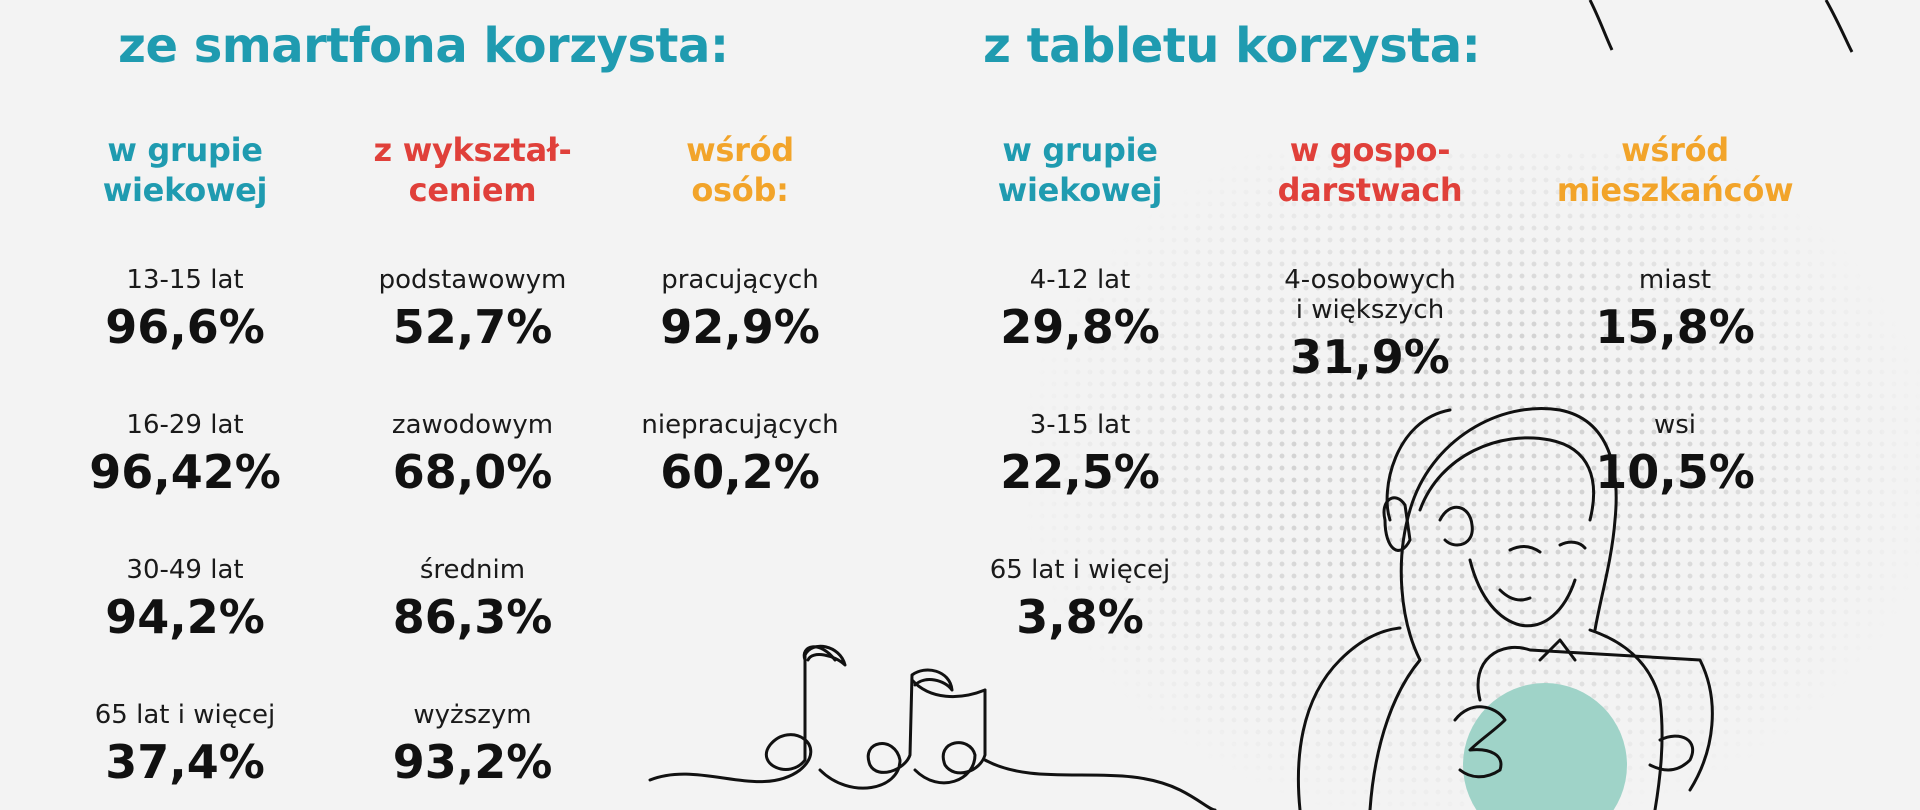  I want to click on stat-value: 10,5%, so click(1675, 472).